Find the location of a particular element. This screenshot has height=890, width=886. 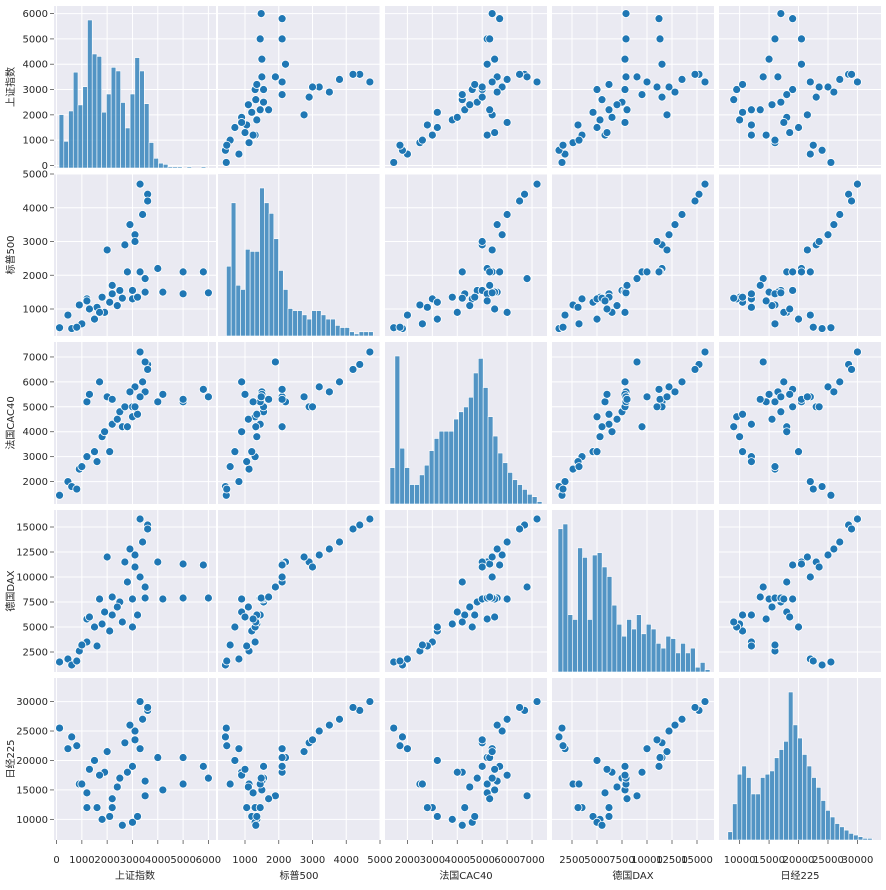

y-tick-label: 20000 is located at coordinates (32, 761).